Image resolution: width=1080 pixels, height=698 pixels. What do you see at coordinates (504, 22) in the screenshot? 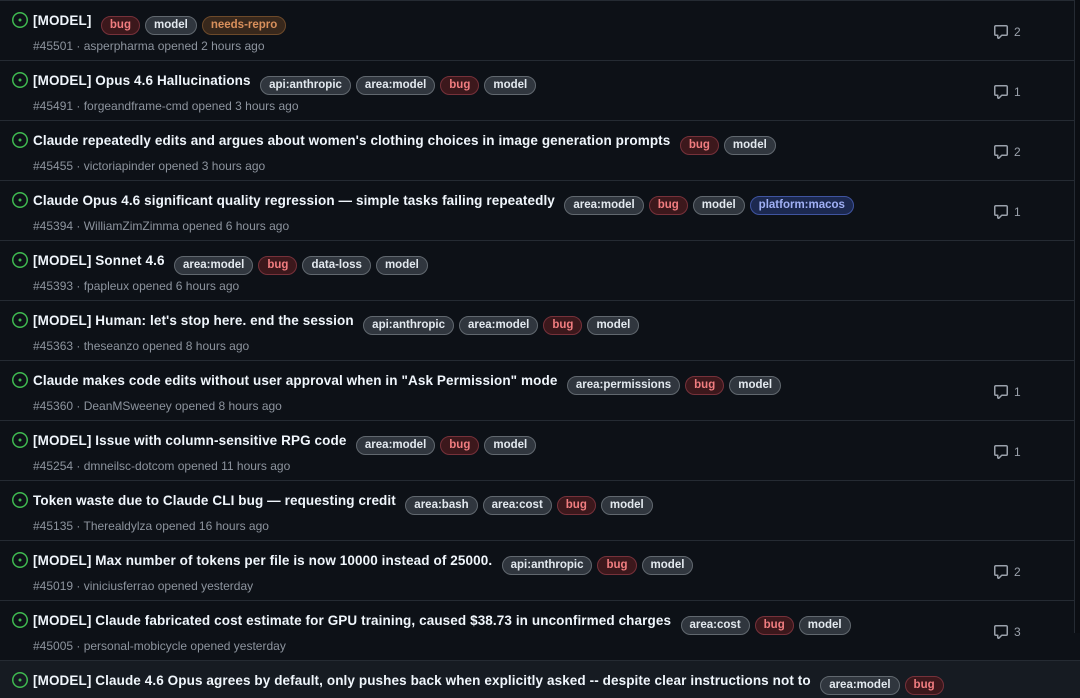
I see `title-line: [MODEL] bug model needs-repro` at bounding box center [504, 22].